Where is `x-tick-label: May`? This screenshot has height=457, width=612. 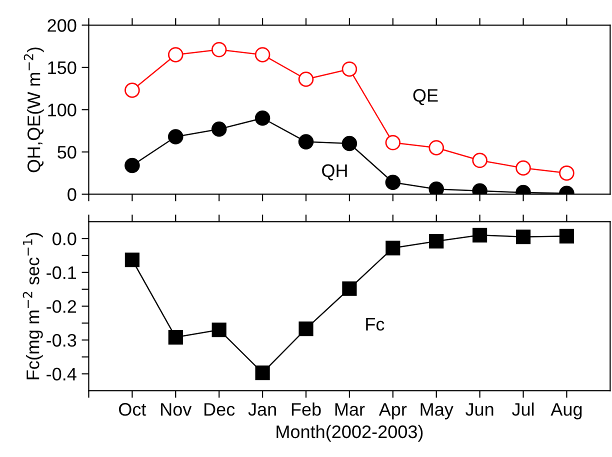 x-tick-label: May is located at coordinates (437, 411).